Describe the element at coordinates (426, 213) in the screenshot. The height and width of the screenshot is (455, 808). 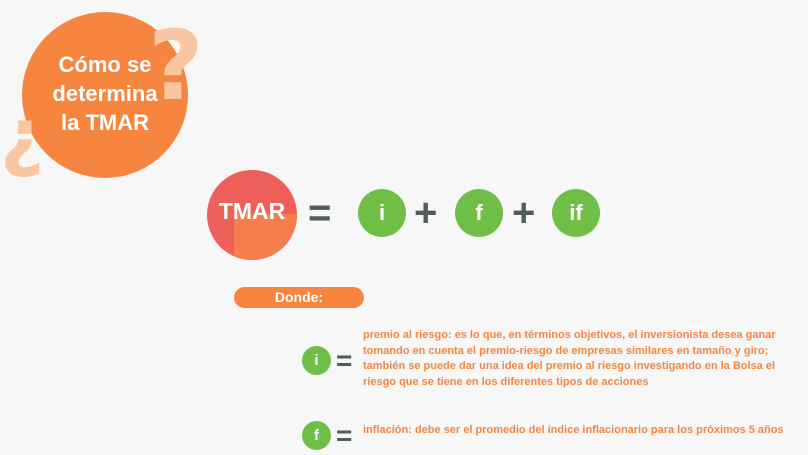
I see `formula-plus-sign-1: +` at that location.